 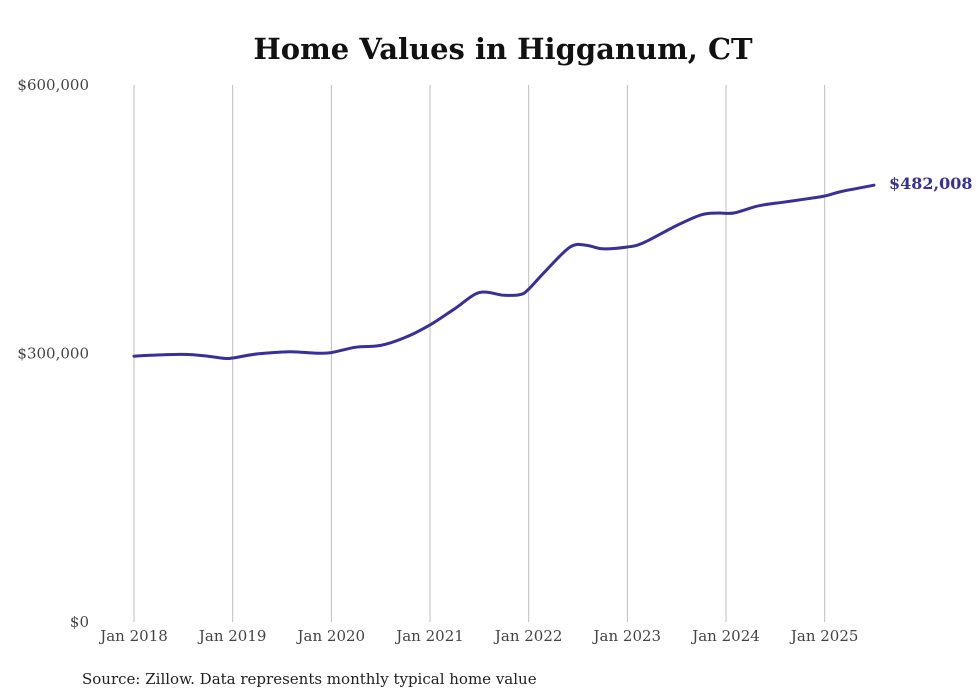 I want to click on y-tick-label: $300,000, so click(x=53, y=354).